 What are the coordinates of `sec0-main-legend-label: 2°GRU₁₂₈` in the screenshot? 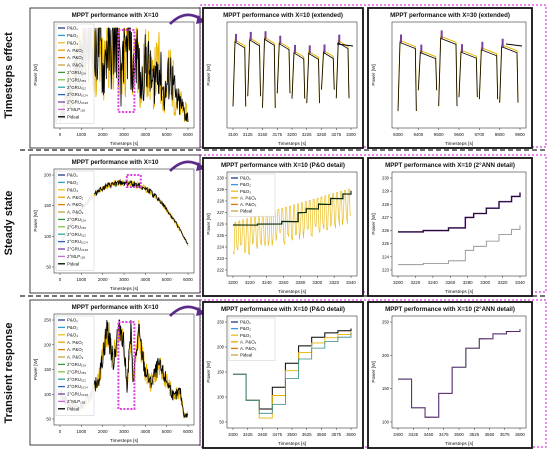 It's located at (76, 72).